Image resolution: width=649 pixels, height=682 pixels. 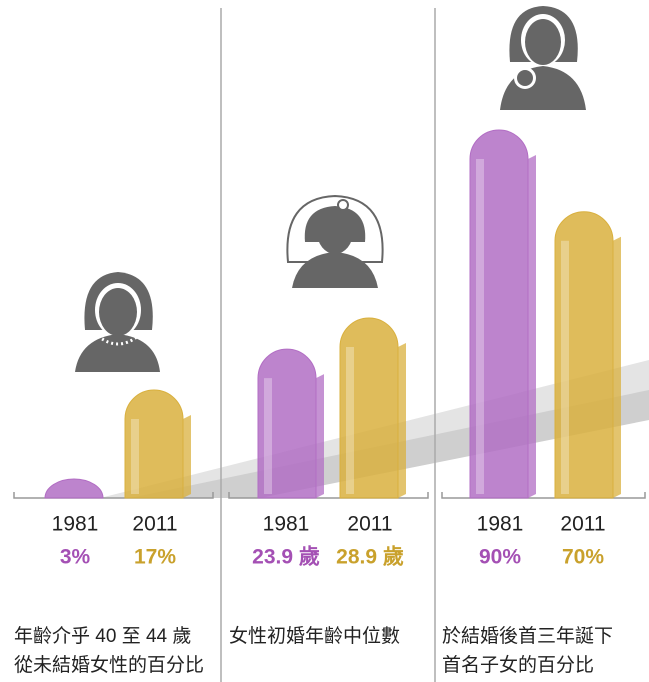 What do you see at coordinates (500, 557) in the screenshot?
I see `value-label: 90%` at bounding box center [500, 557].